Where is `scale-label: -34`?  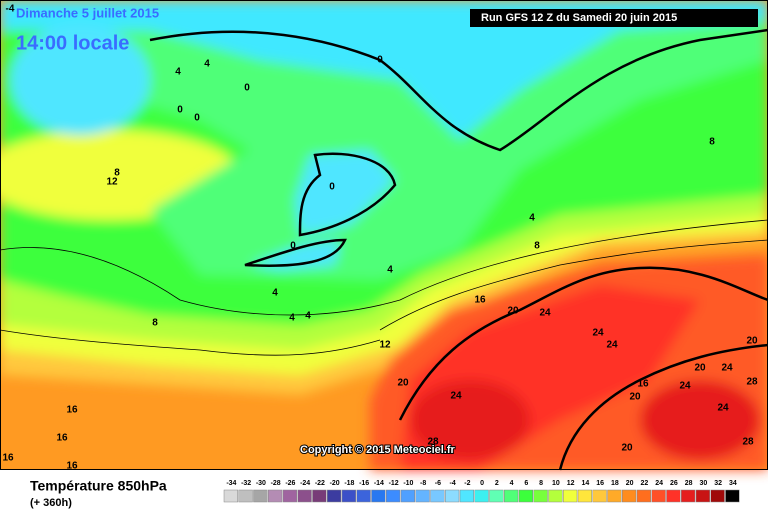
scale-label: -34 is located at coordinates (231, 483).